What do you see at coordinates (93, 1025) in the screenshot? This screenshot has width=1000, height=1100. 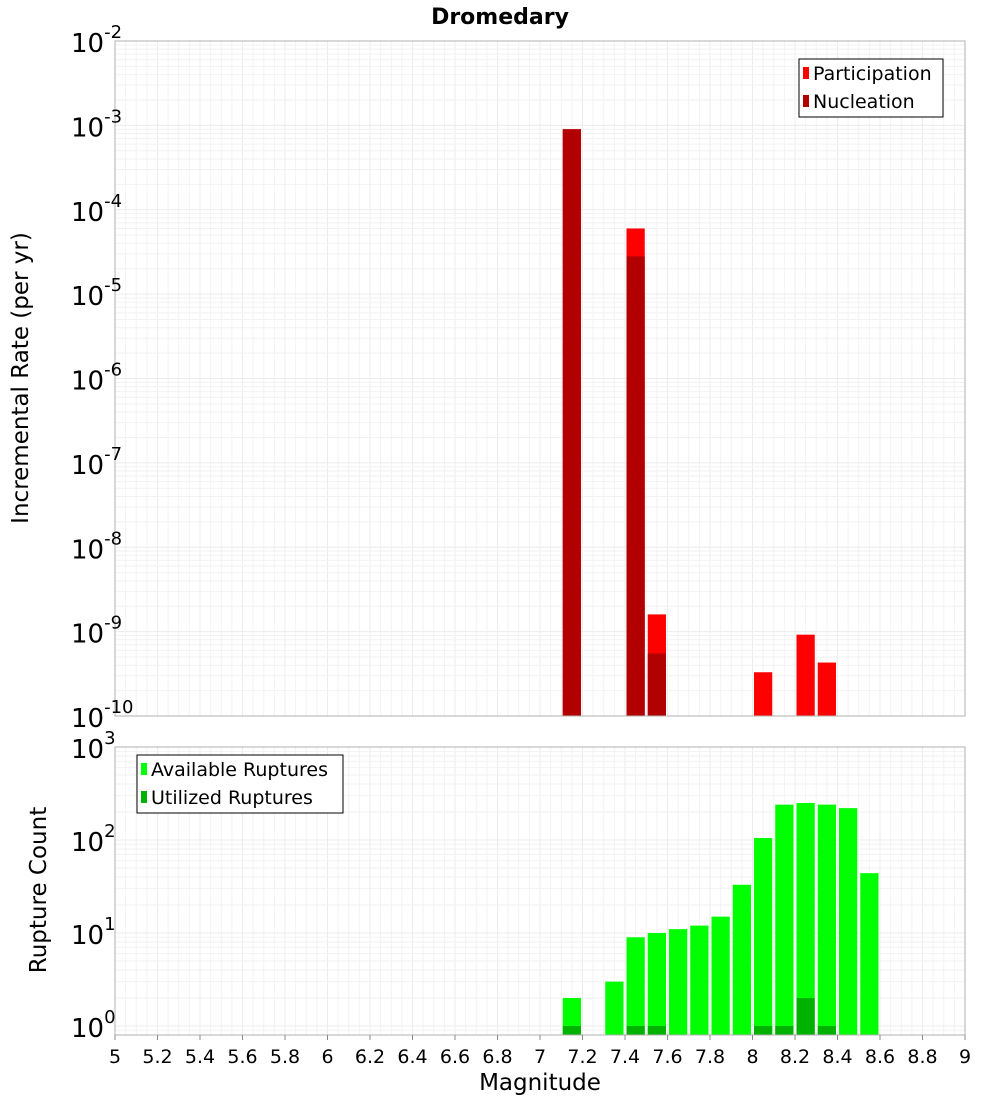 I see `y-tick-label: 10⁰` at bounding box center [93, 1025].